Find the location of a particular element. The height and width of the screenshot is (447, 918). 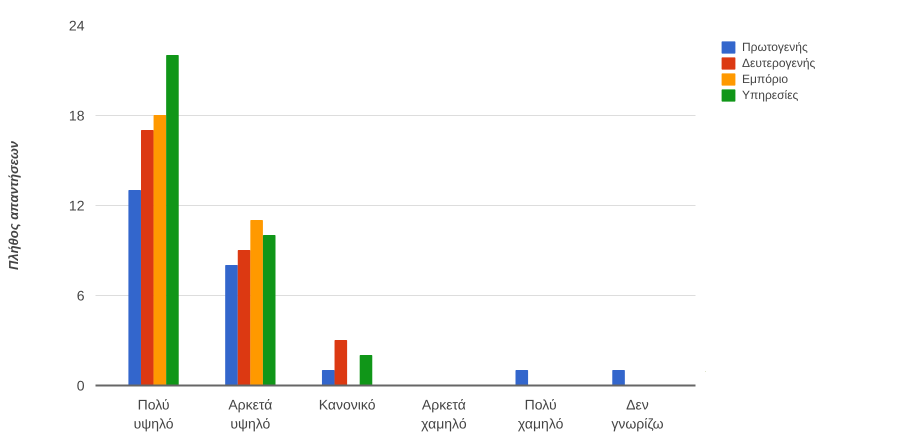

y-tick-label: 12 is located at coordinates (76, 206).